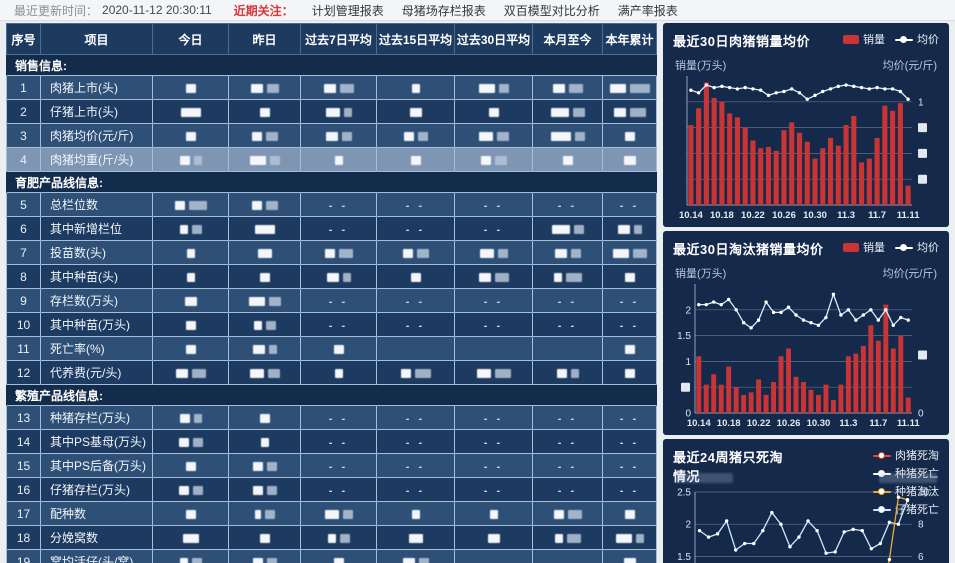 Image resolution: width=955 pixels, height=563 pixels. I want to click on topbar-link: 计划管理报表, so click(347, 10).